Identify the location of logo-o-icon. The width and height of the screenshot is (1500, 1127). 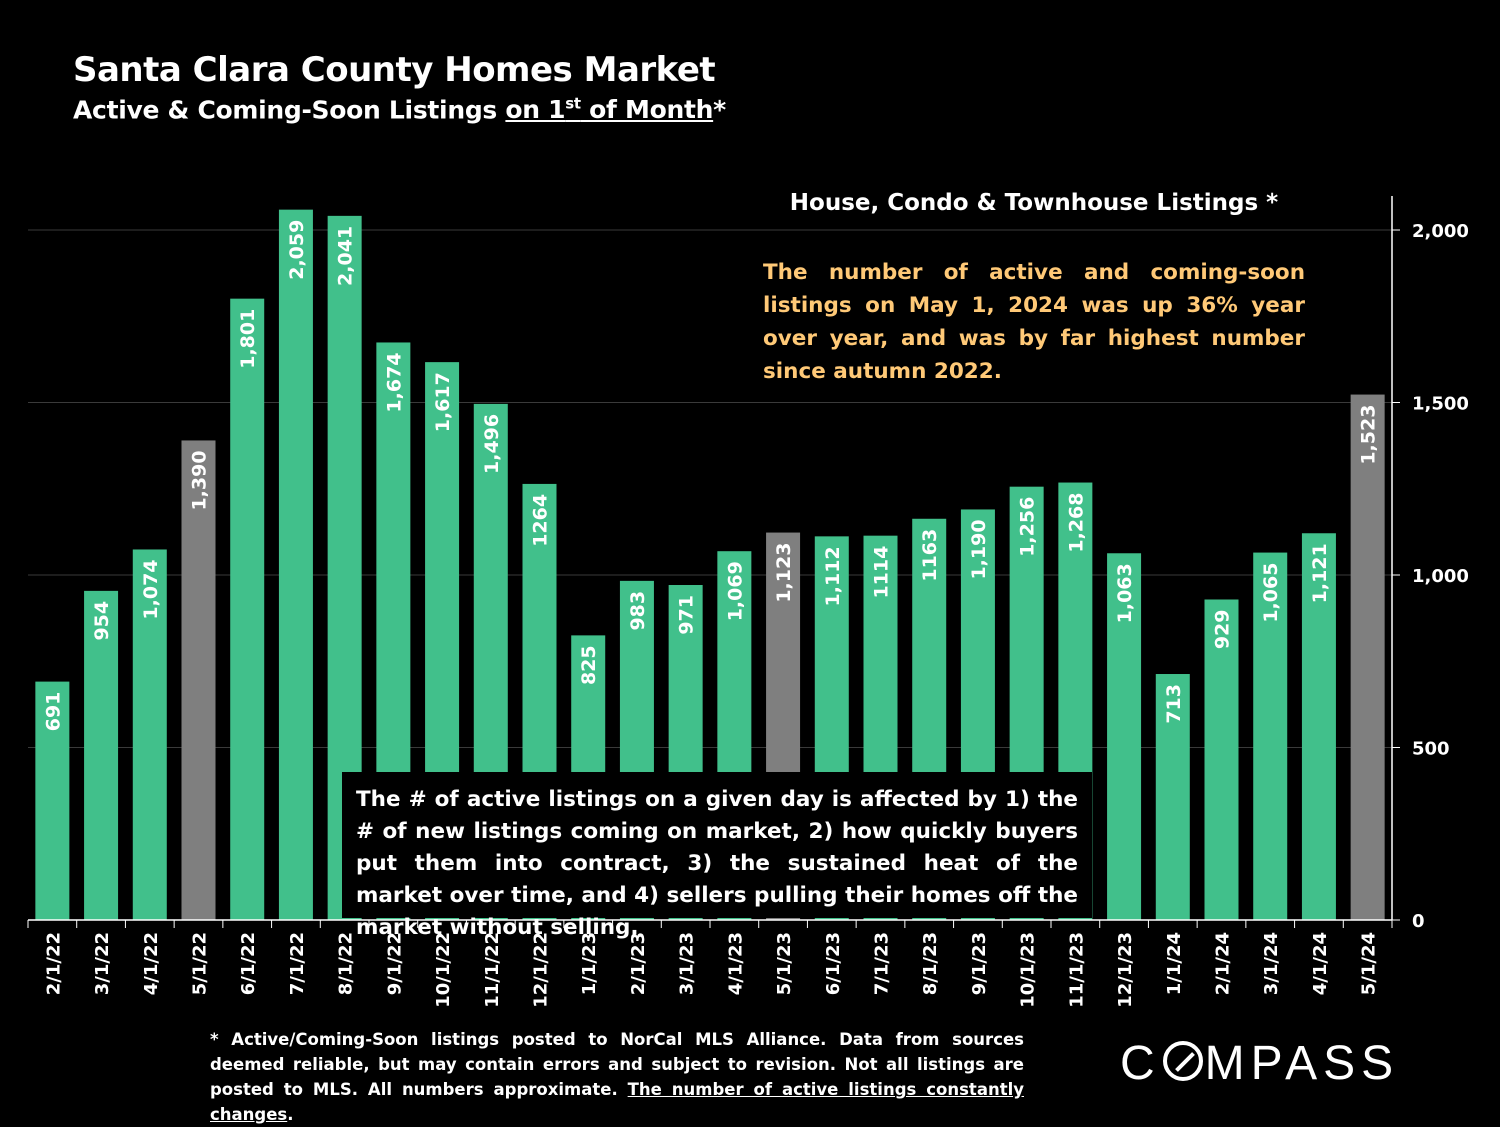
(1182, 1061).